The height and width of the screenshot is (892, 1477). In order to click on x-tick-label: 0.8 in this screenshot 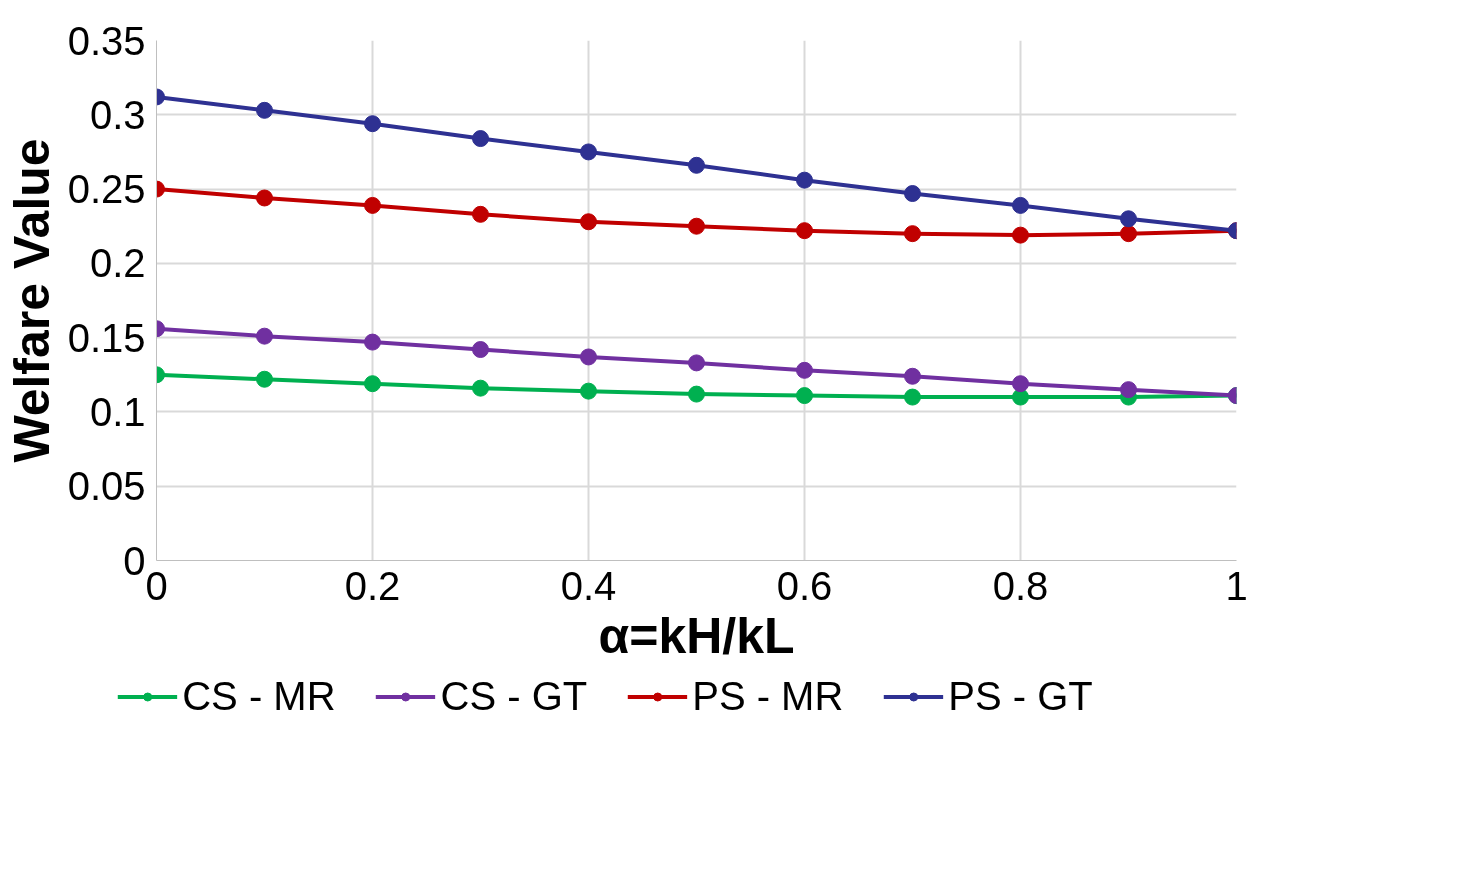, I will do `click(1020, 585)`.